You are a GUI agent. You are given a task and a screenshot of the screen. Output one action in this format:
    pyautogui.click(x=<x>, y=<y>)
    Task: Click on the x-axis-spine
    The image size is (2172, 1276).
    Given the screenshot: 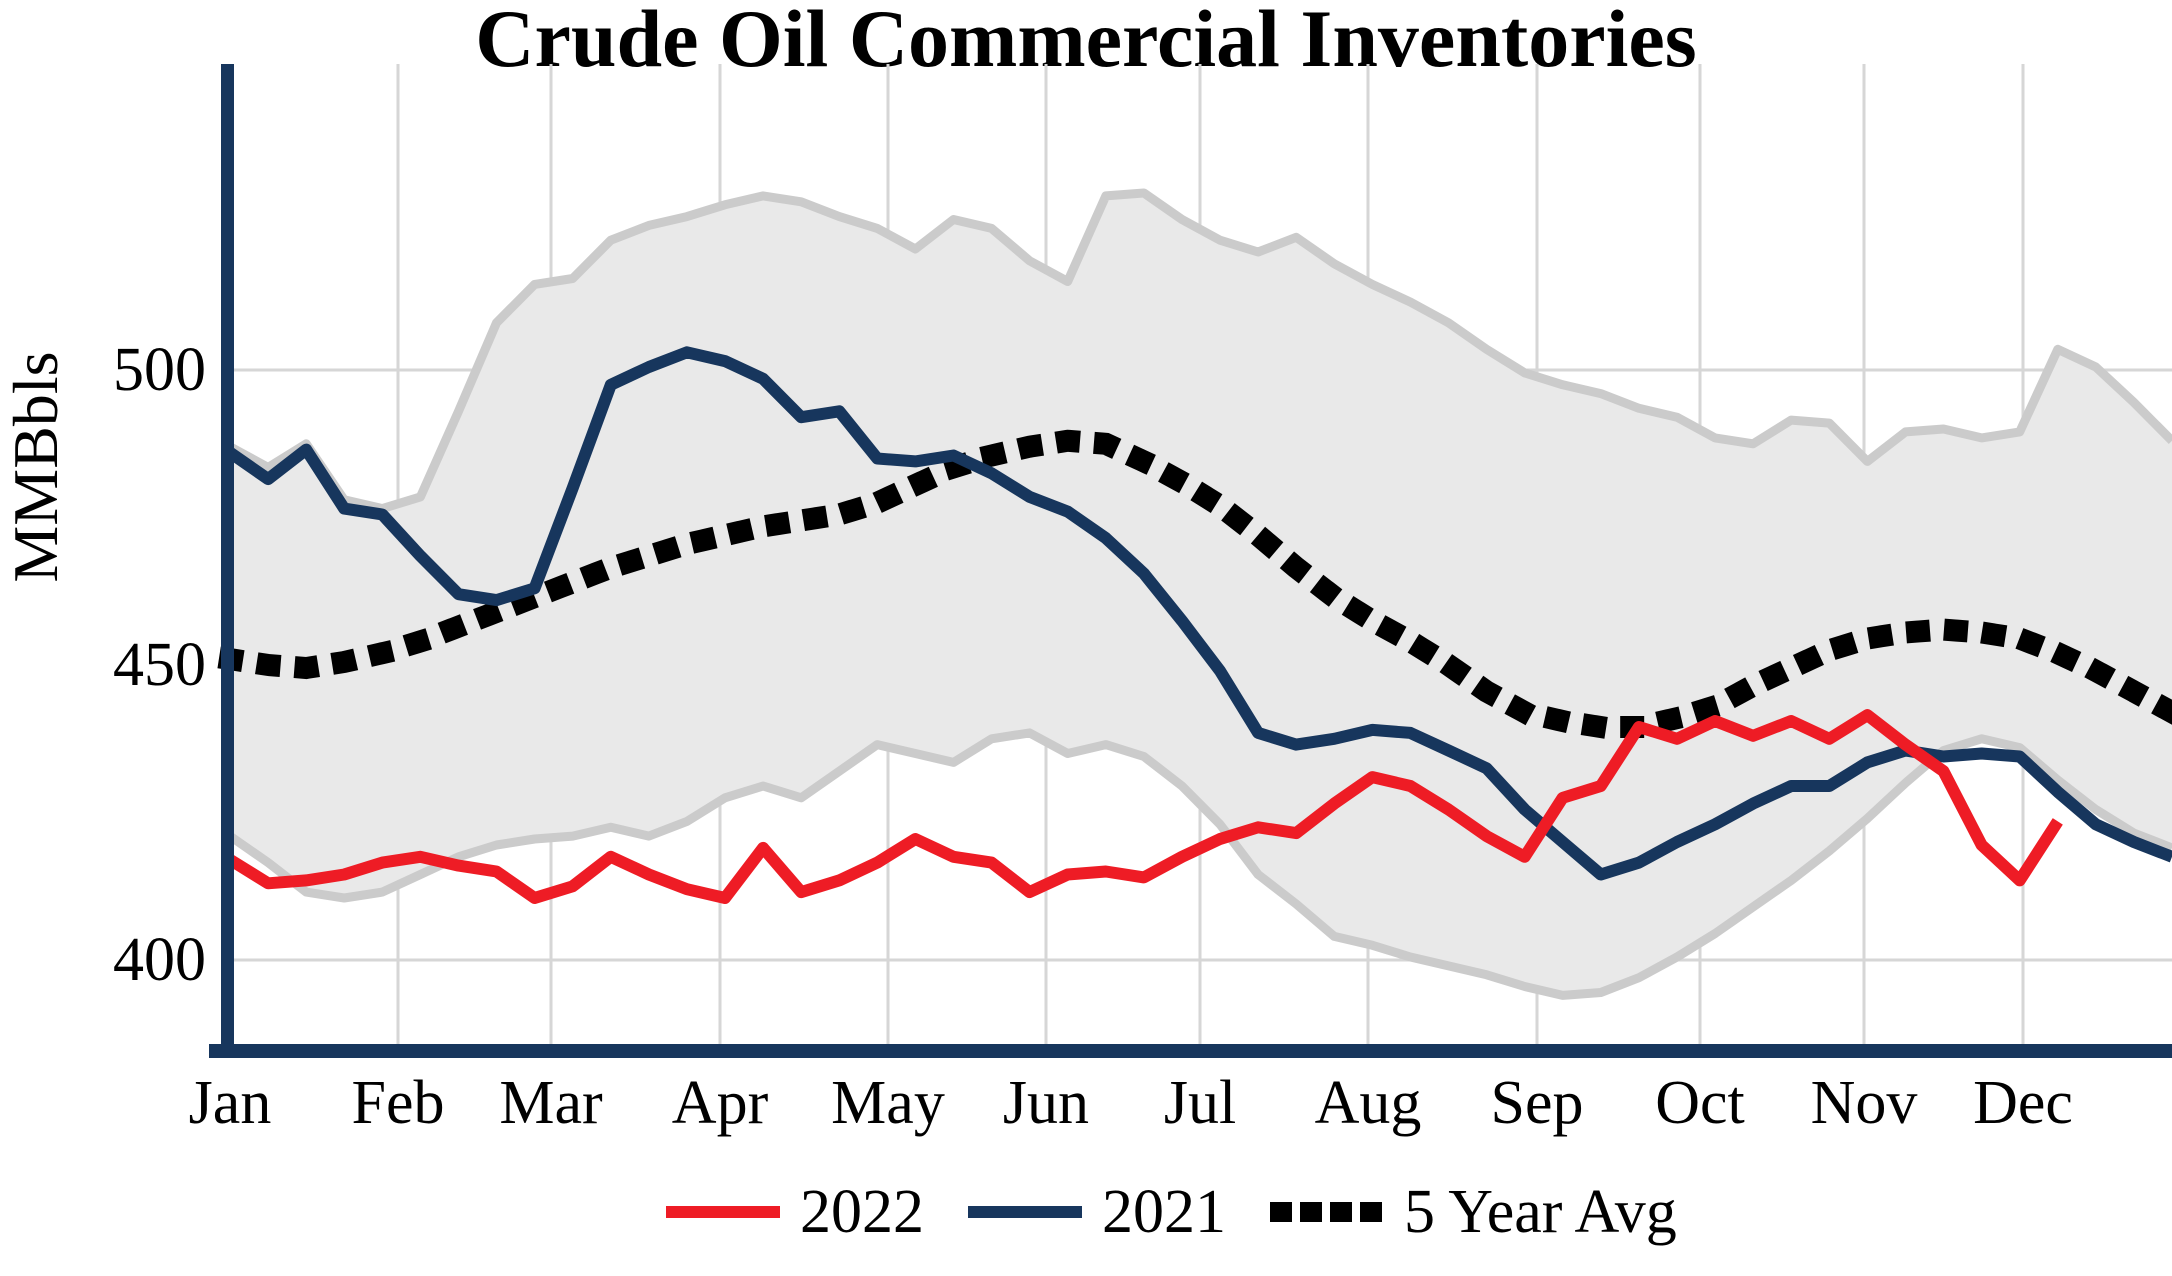 What is the action you would take?
    pyautogui.click(x=1190, y=1051)
    